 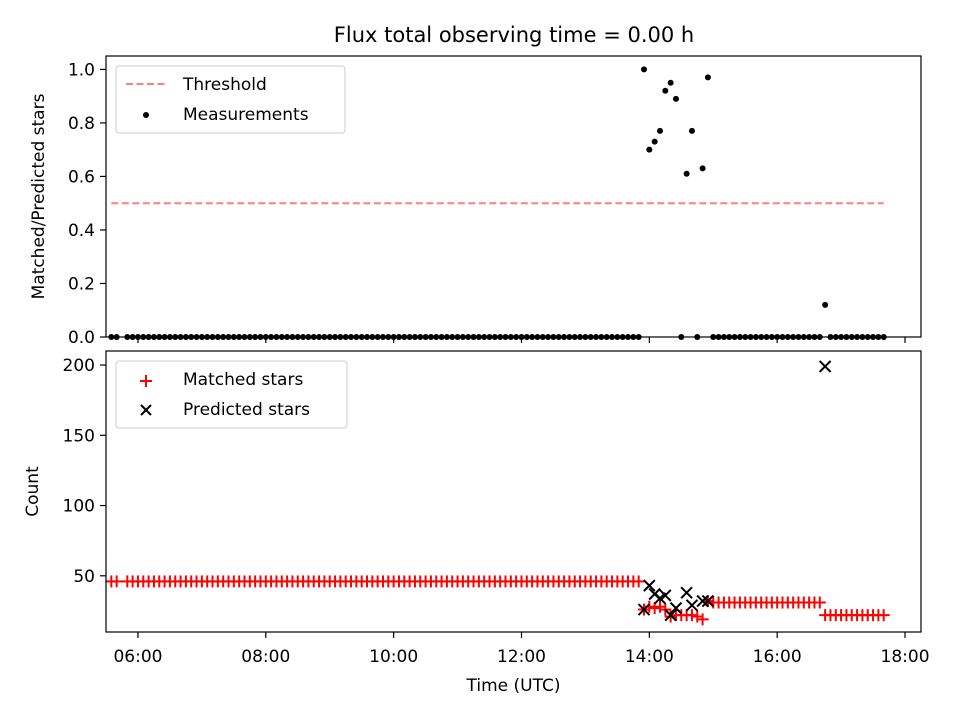 What do you see at coordinates (84, 577) in the screenshot?
I see `bottom-y-tick-label: 50` at bounding box center [84, 577].